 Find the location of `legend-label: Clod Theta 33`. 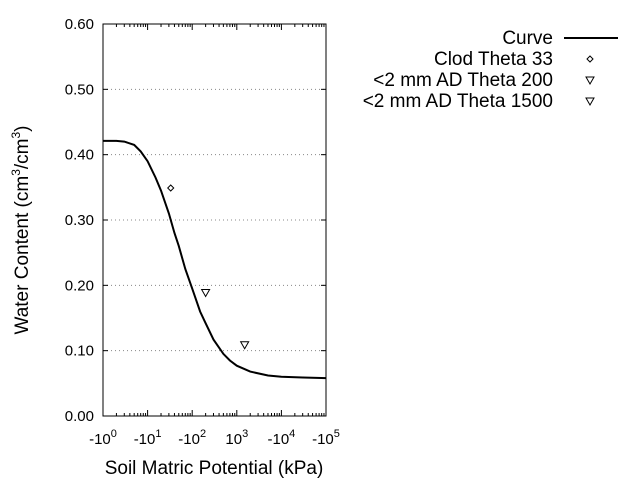

legend-label: Clod Theta 33 is located at coordinates (493, 59).